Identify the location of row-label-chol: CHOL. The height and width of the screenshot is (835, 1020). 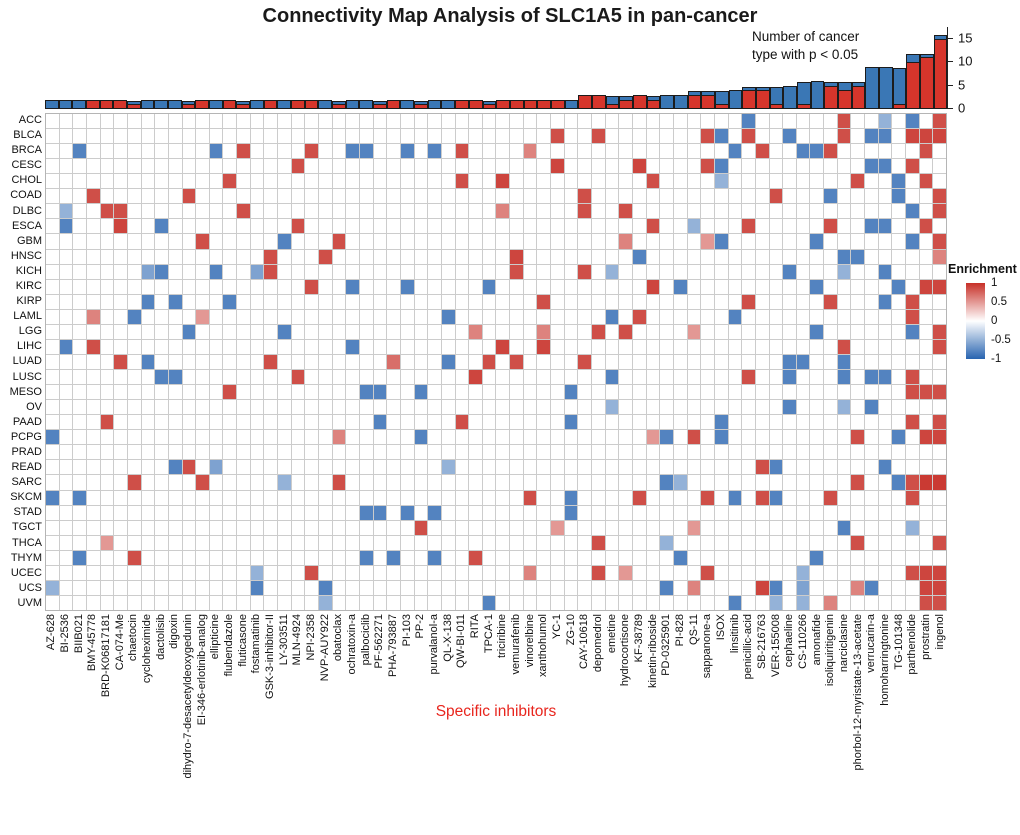
(26, 180).